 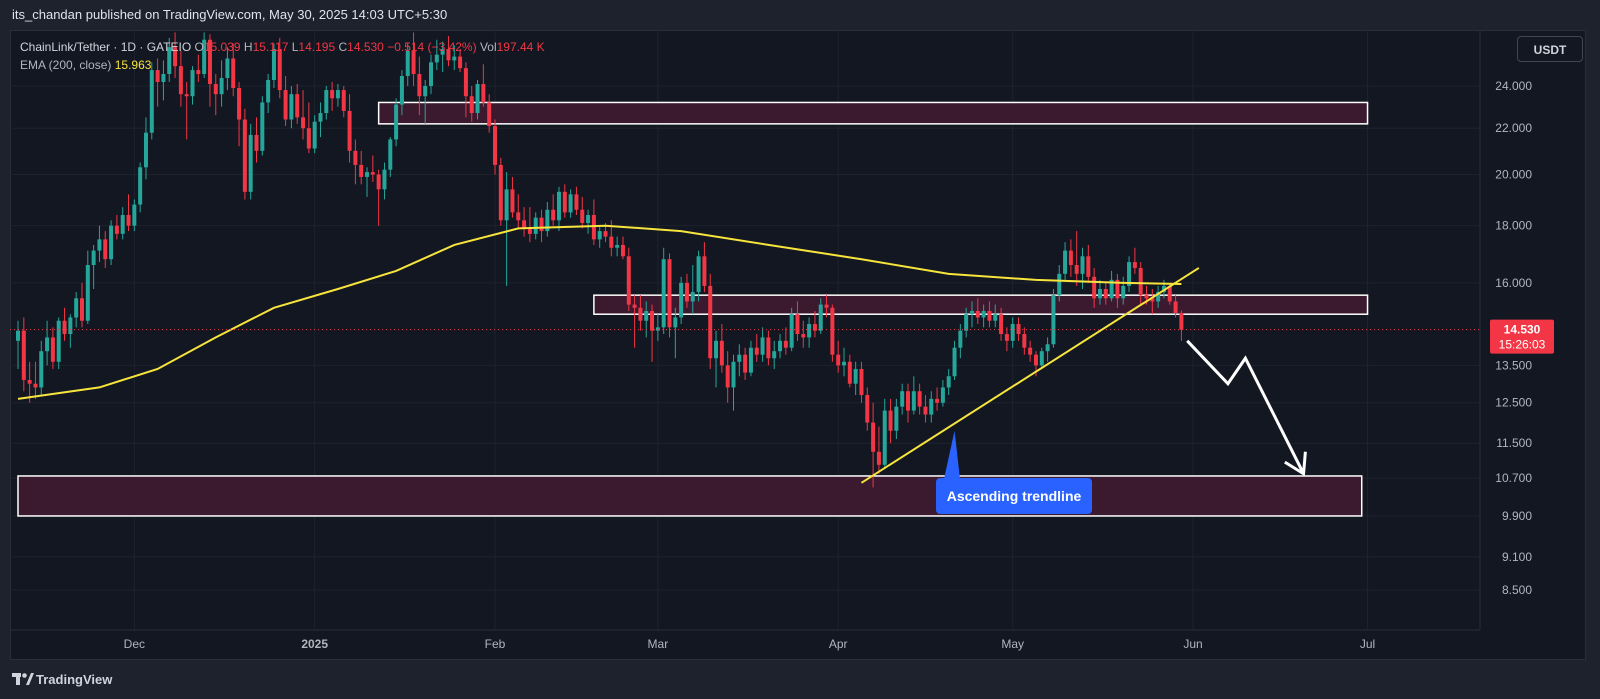 What do you see at coordinates (1517, 557) in the screenshot?
I see `y-tick-label: 9.100` at bounding box center [1517, 557].